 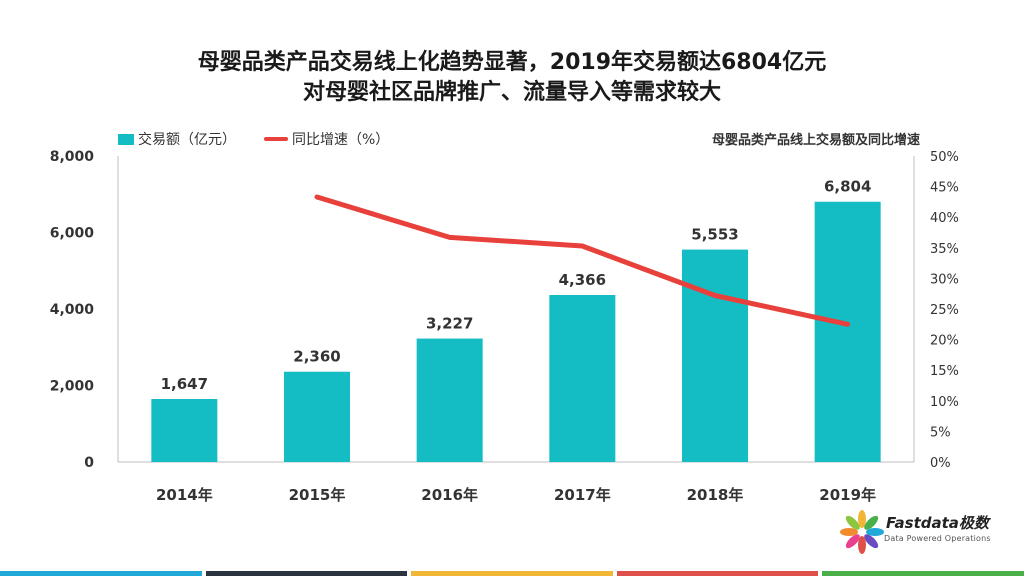 I want to click on legend-item-bar: 交易额（亿元）, so click(x=177, y=139).